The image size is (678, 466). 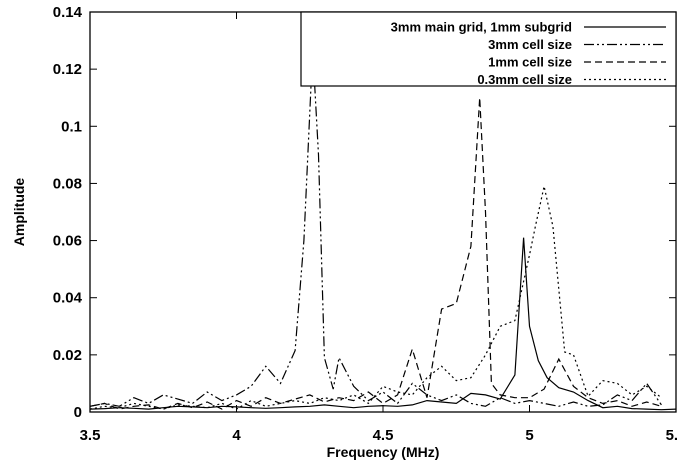 What do you see at coordinates (383, 452) in the screenshot?
I see `x-axis-title: Frequency (MHz)` at bounding box center [383, 452].